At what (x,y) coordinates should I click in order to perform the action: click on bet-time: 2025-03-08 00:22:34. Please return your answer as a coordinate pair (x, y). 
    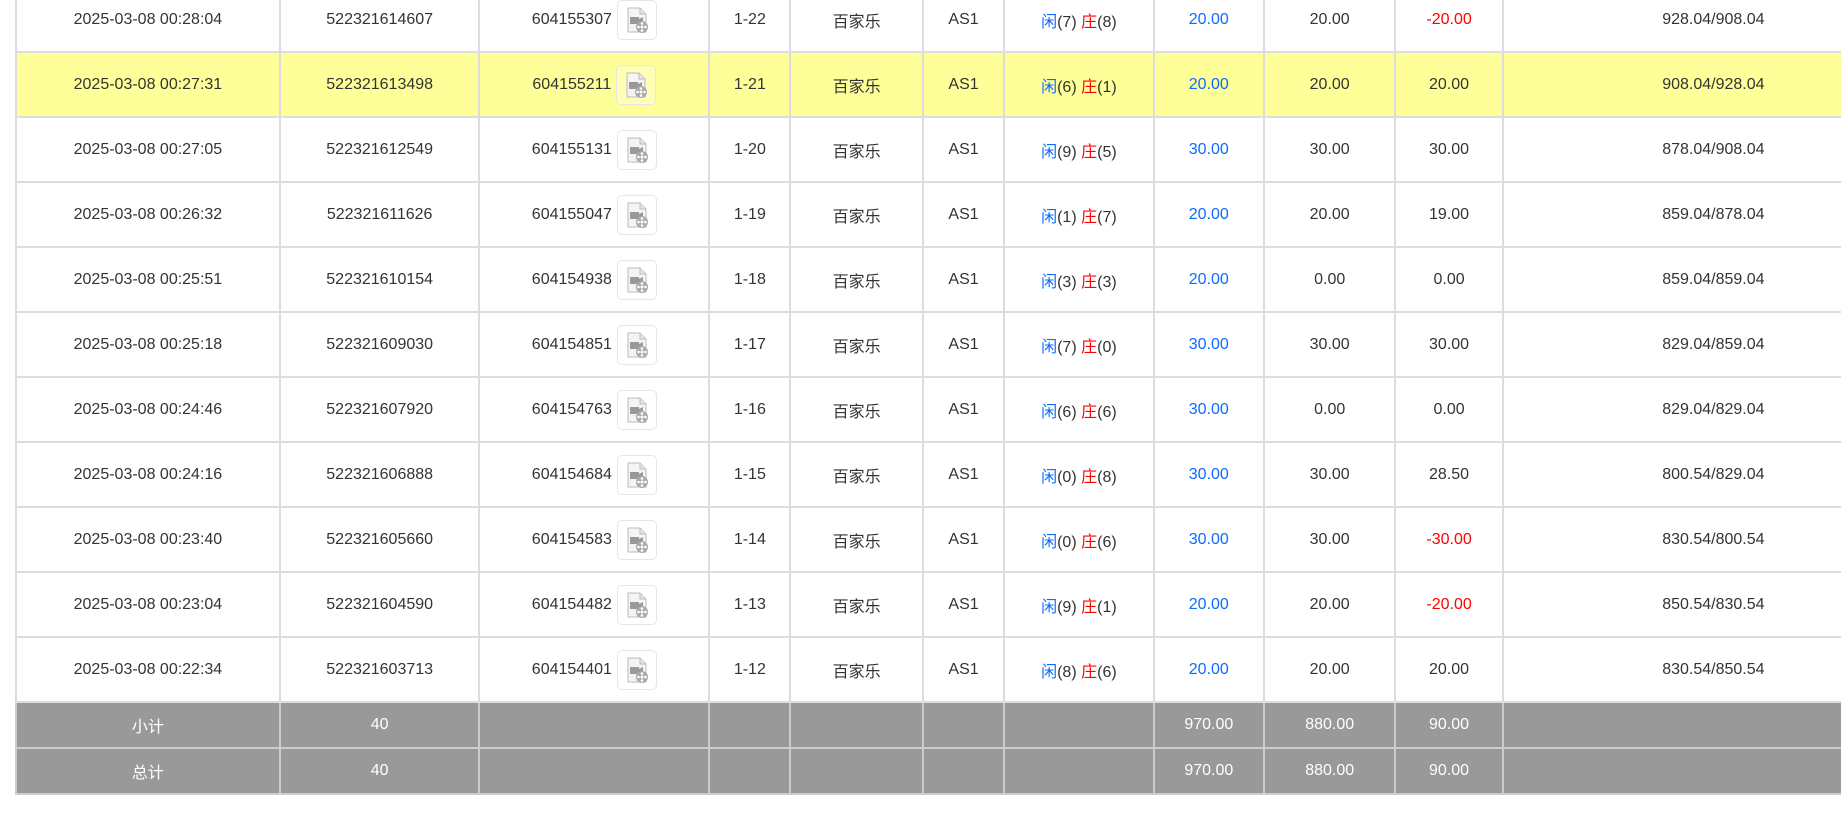
    Looking at the image, I should click on (148, 669).